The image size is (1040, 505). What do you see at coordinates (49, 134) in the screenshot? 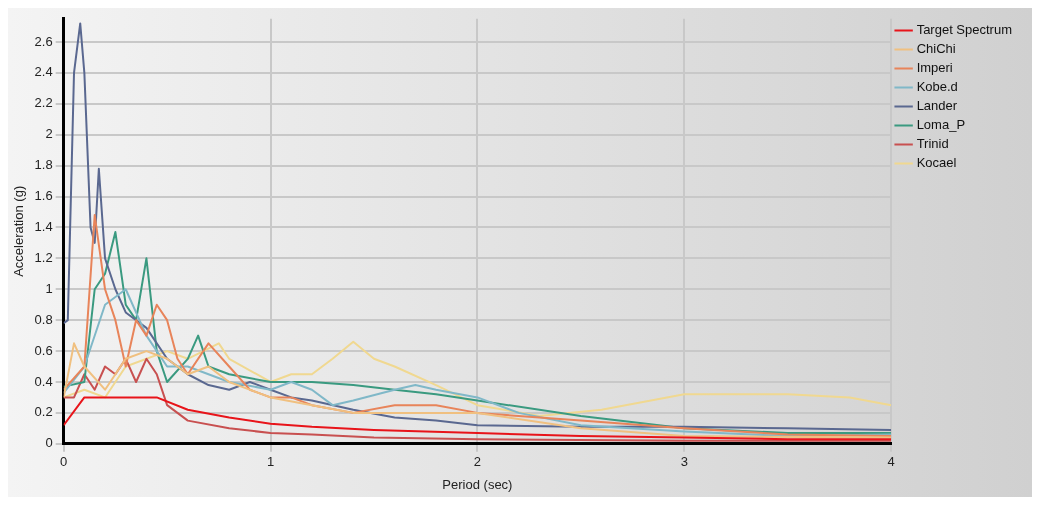
I see `y-tick-label: 2` at bounding box center [49, 134].